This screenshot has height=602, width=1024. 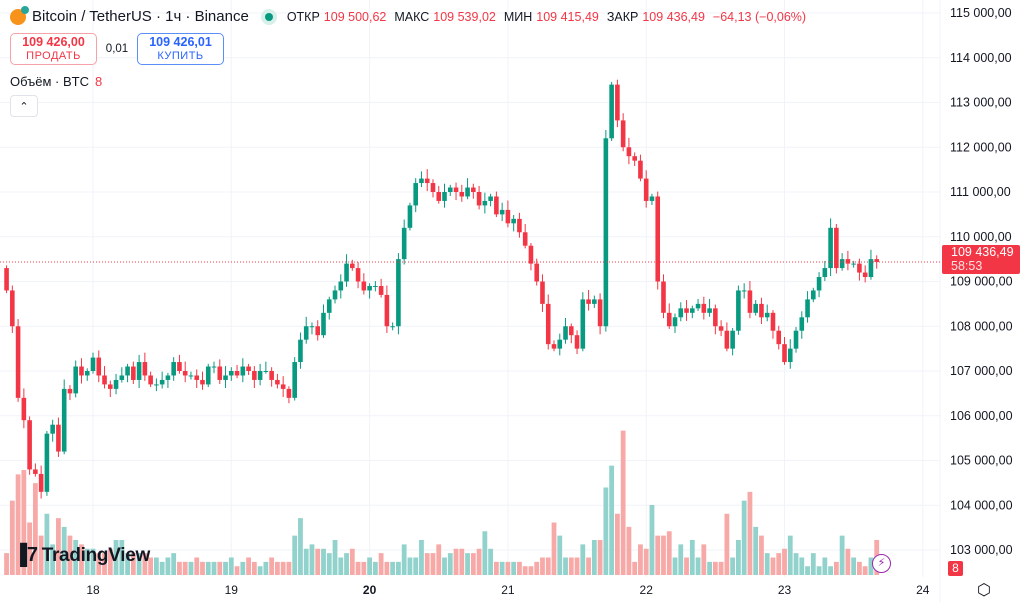 What do you see at coordinates (984, 590) in the screenshot?
I see `gear-icon: ⬡` at bounding box center [984, 590].